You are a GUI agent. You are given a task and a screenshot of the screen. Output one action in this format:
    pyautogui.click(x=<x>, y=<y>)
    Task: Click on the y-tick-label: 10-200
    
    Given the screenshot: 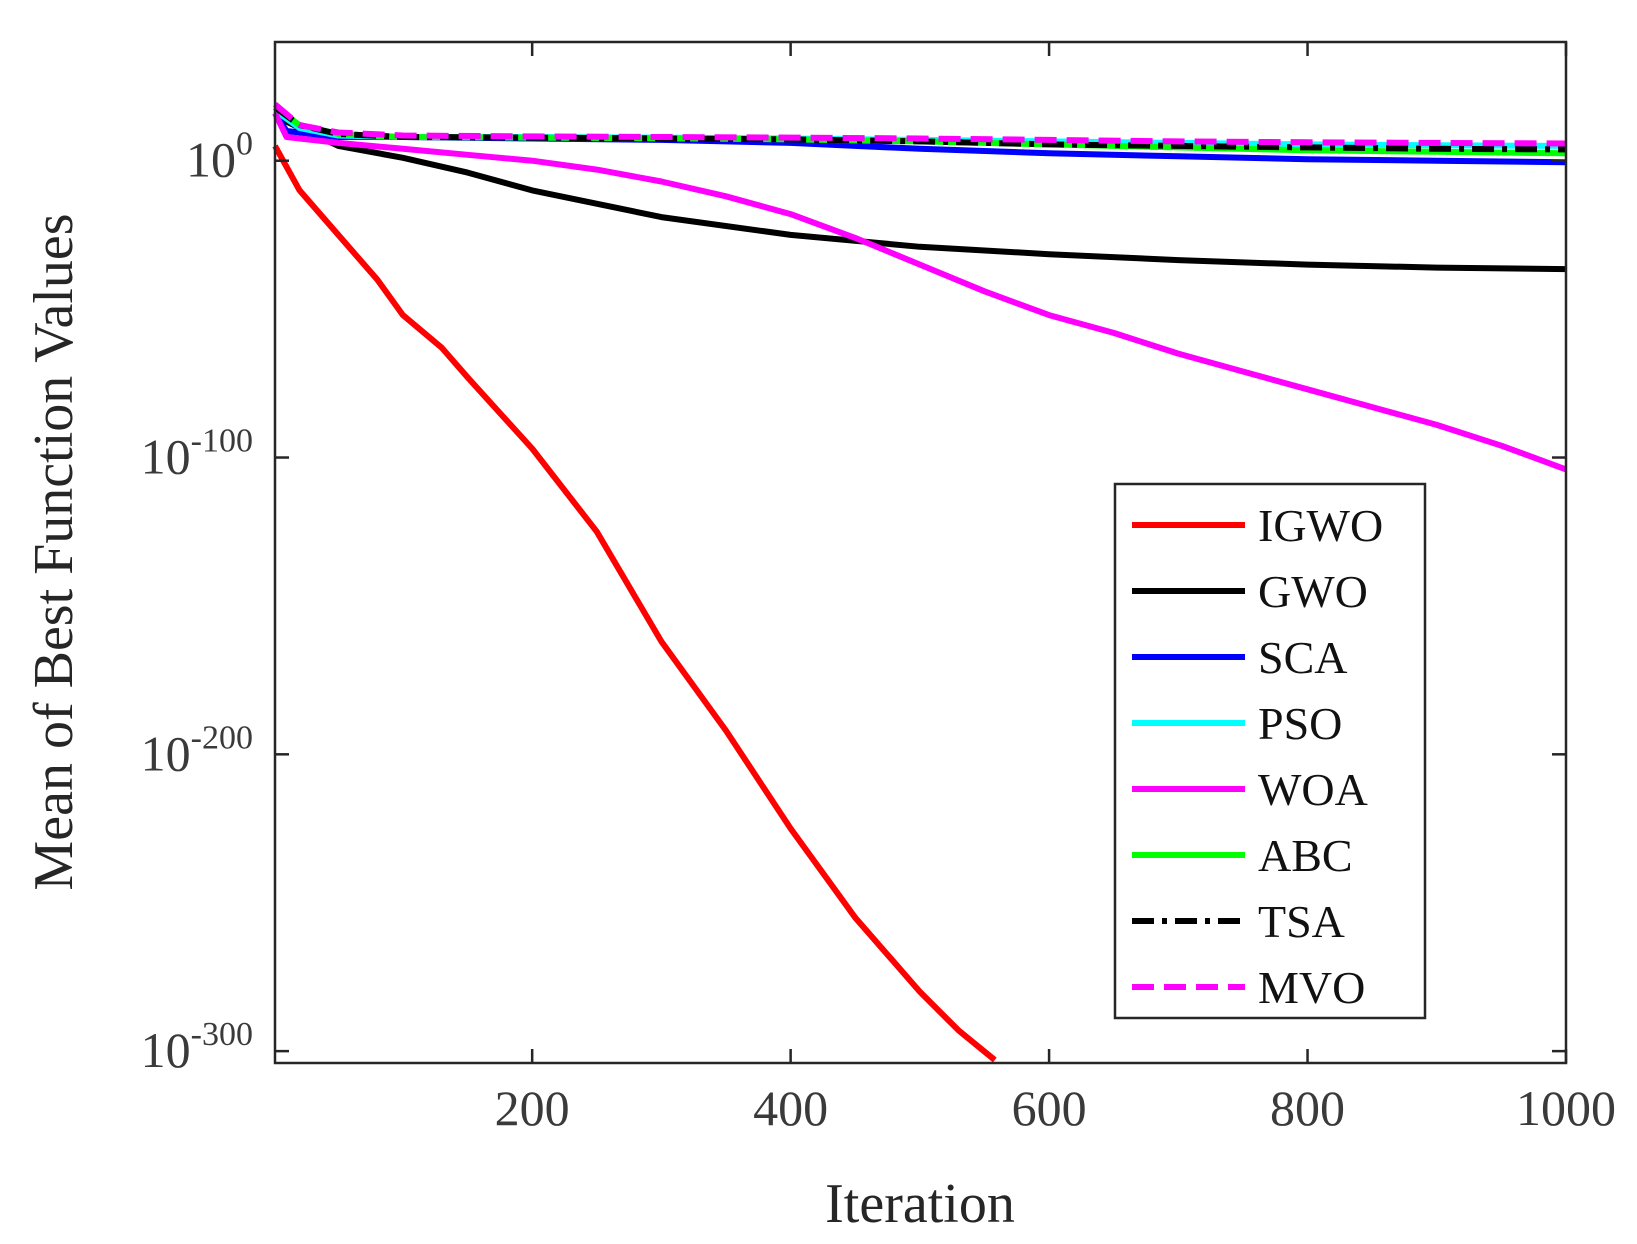 What is the action you would take?
    pyautogui.click(x=197, y=750)
    